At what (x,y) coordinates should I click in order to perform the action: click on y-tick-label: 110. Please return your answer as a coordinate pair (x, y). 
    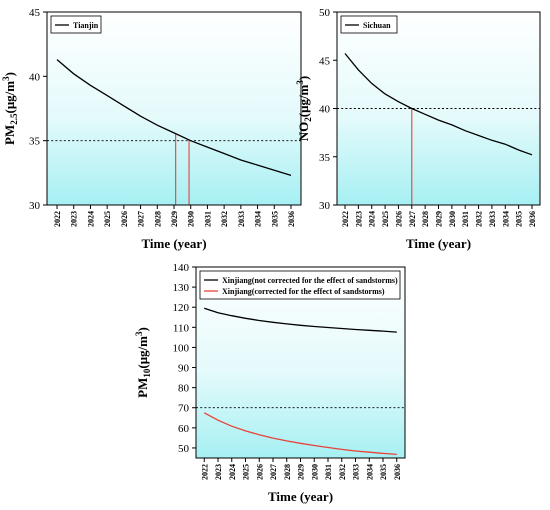
    Looking at the image, I should click on (181, 328).